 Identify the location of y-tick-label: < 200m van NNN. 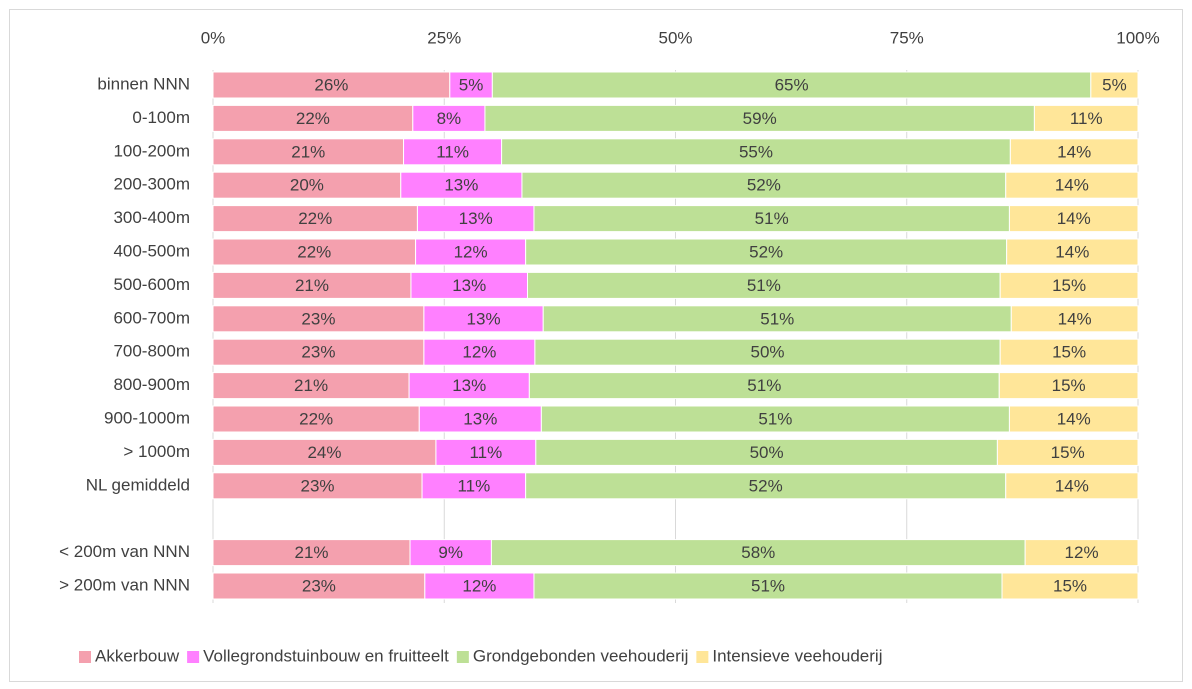
(124, 551).